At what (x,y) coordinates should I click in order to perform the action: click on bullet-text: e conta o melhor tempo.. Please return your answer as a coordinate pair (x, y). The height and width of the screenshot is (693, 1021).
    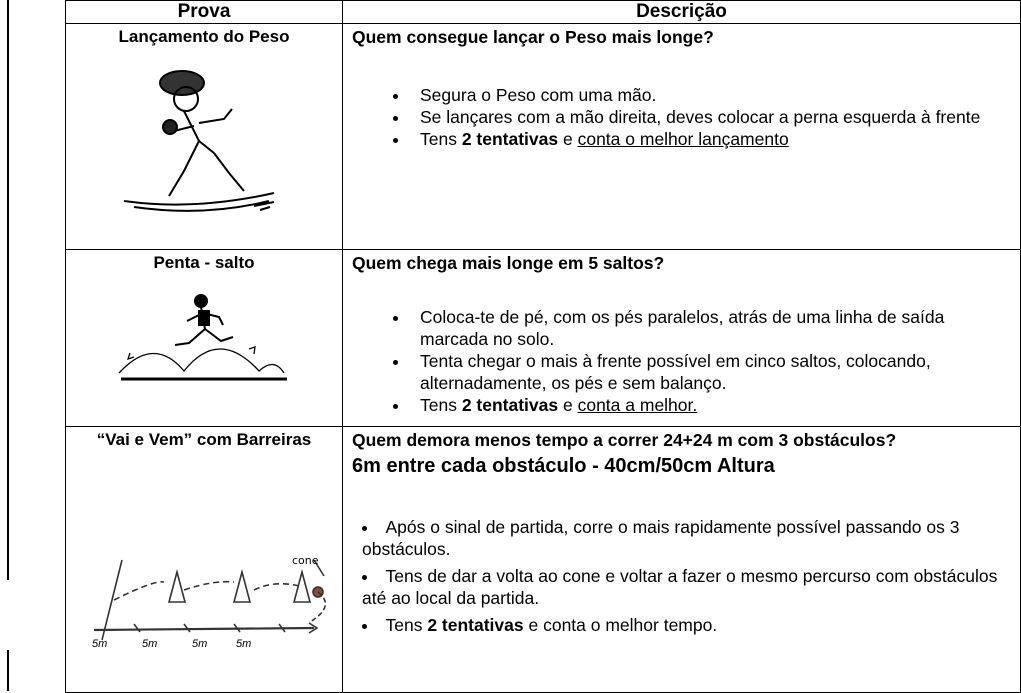
    Looking at the image, I should click on (620, 625).